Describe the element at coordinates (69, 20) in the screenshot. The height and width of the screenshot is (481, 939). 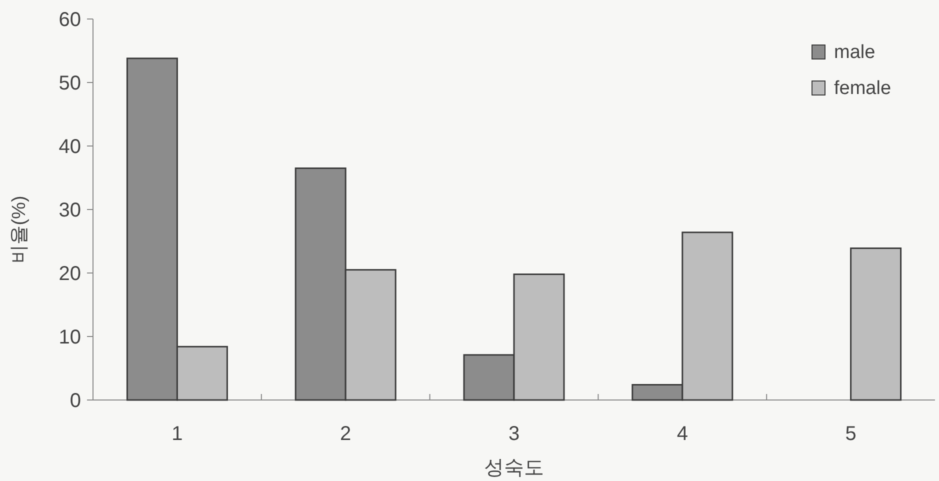
I see `y-tick-label: 60` at that location.